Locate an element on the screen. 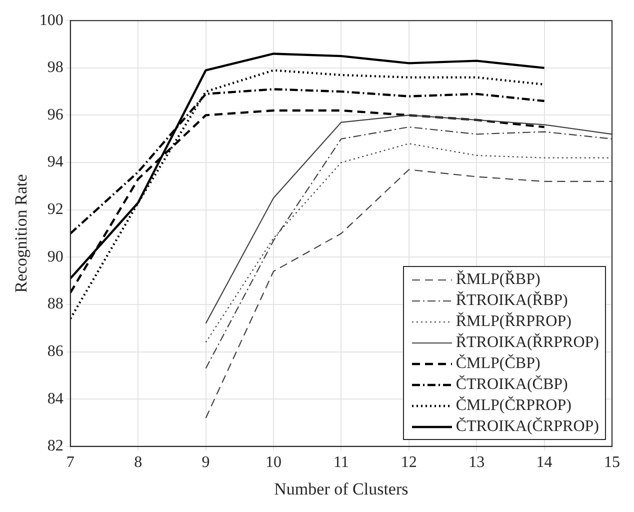 This screenshot has height=512, width=634. legend-label: ČMLP(ČBP) is located at coordinates (498, 363).